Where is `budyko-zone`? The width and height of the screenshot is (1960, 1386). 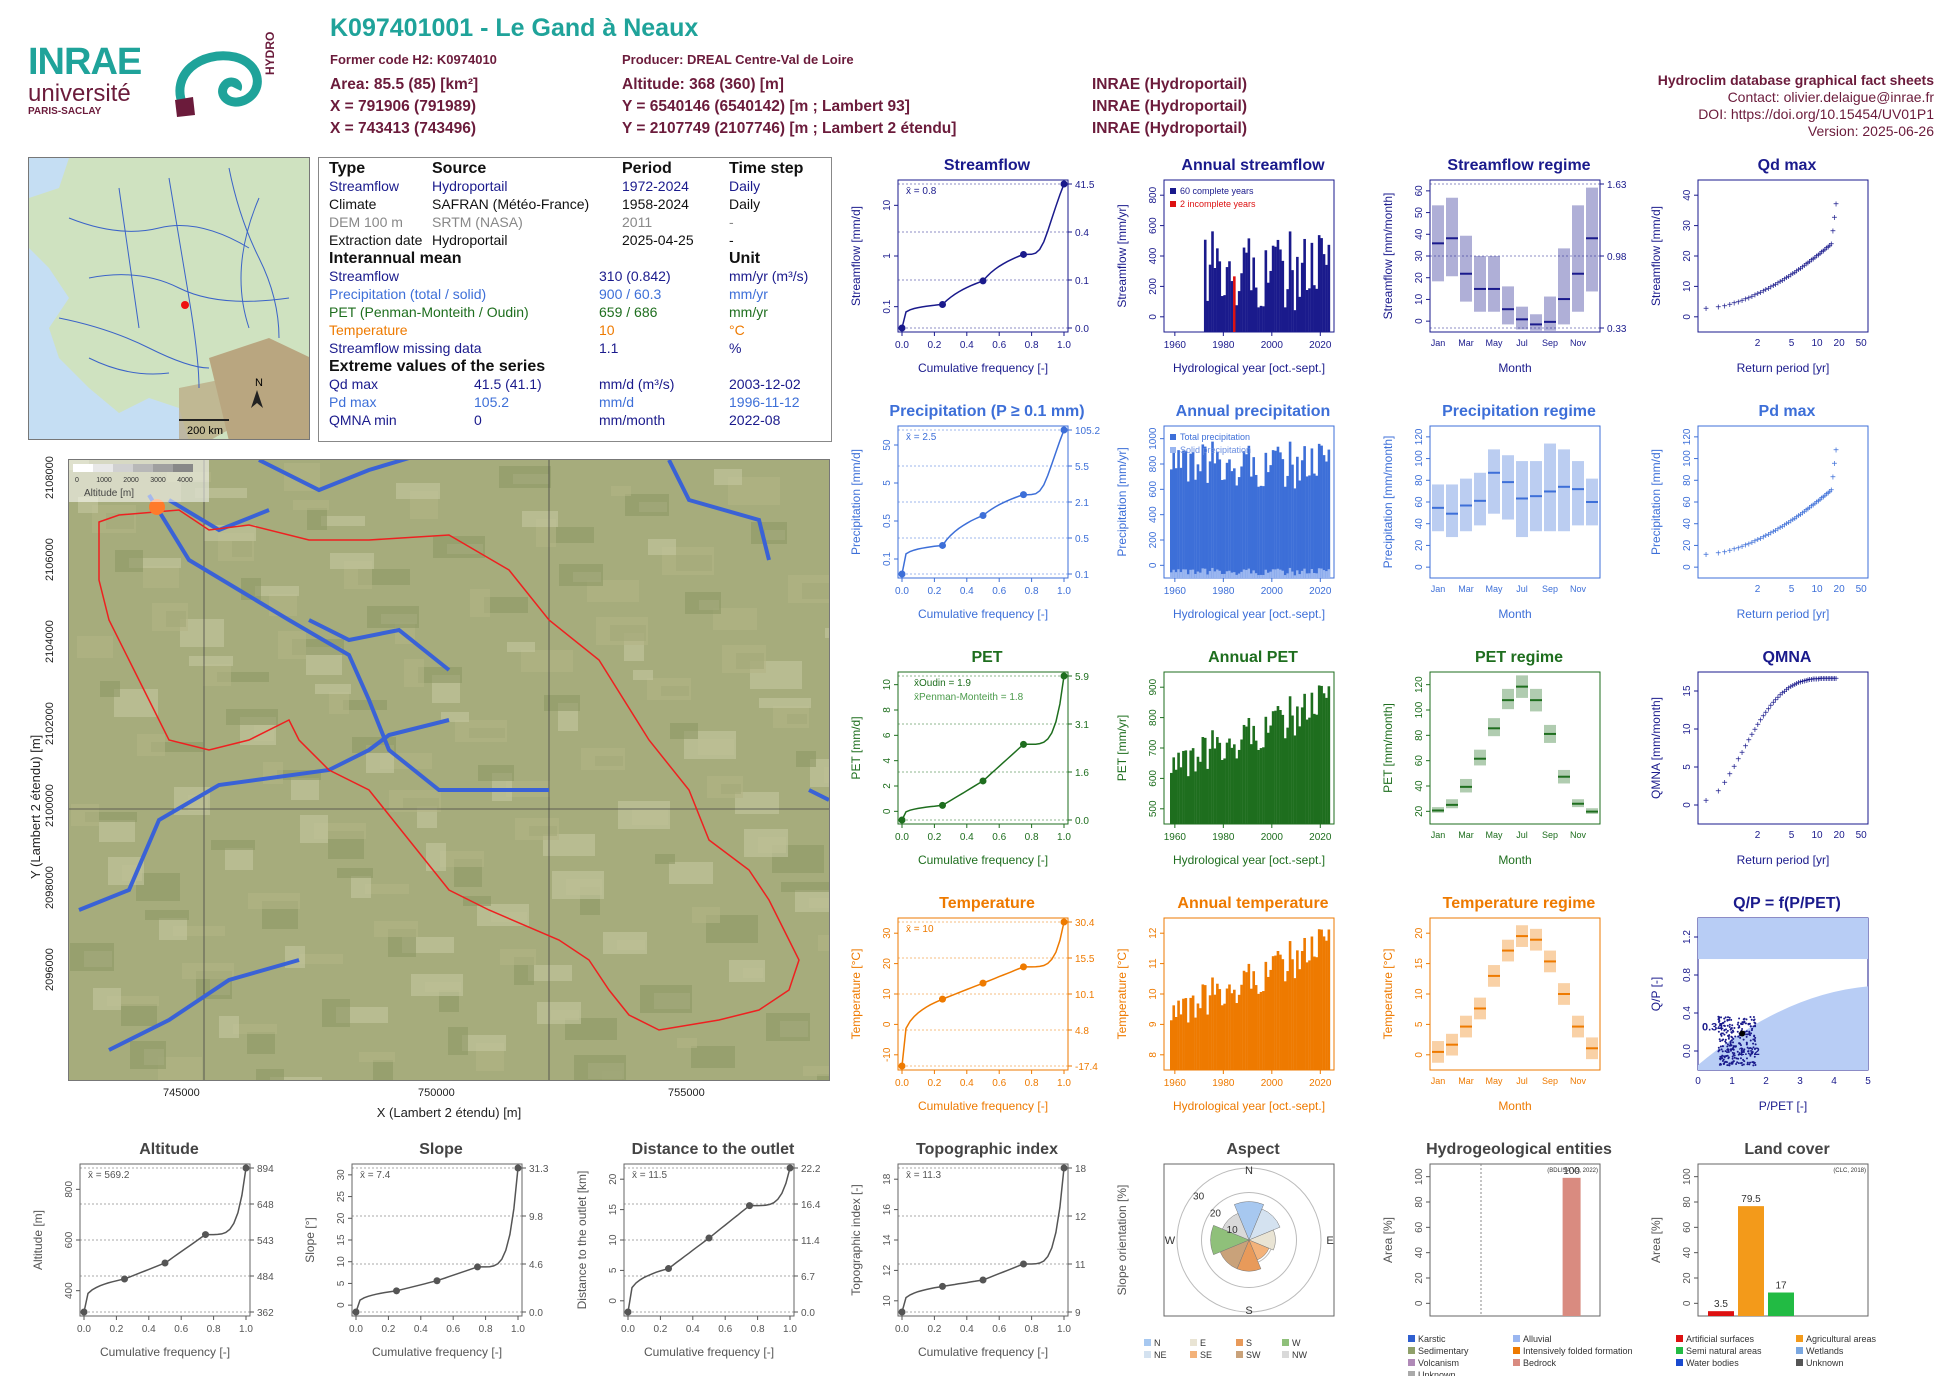
budyko-zone is located at coordinates (1783, 1028).